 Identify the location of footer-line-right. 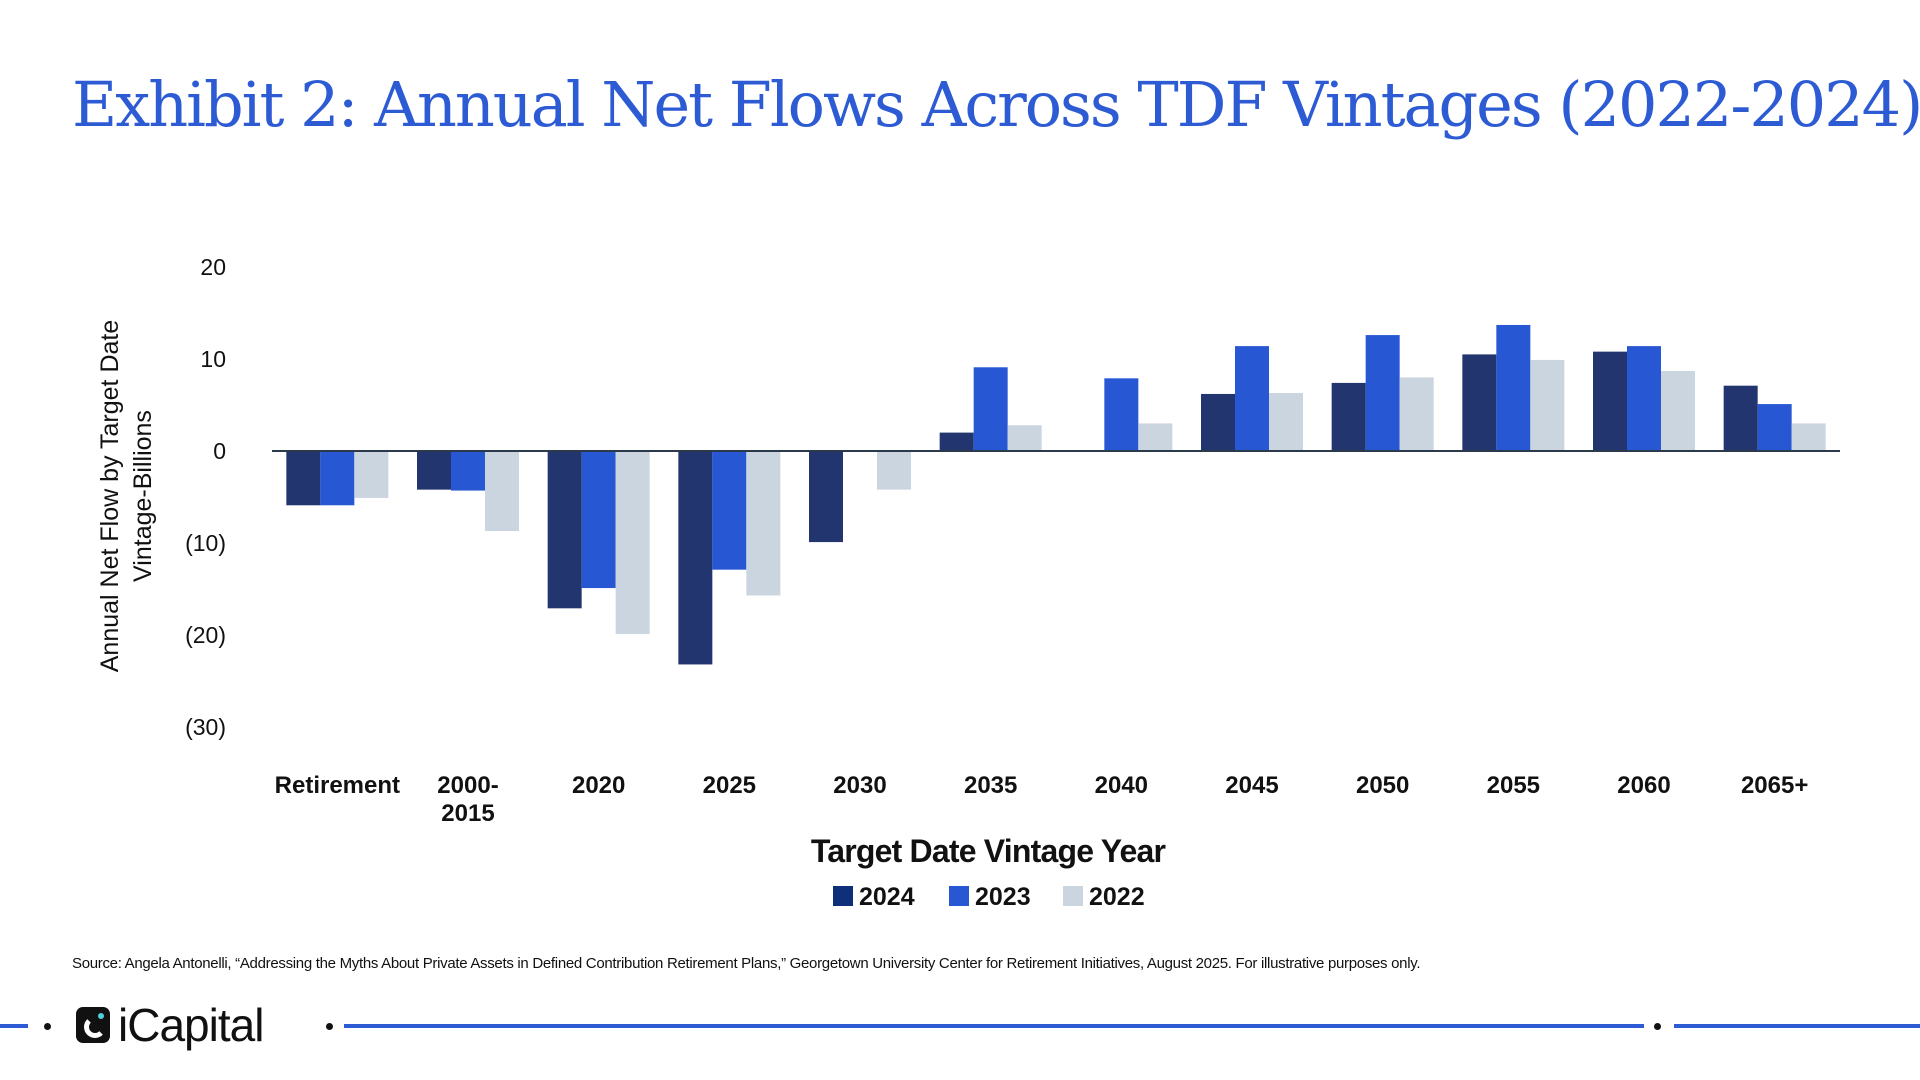
(1797, 1026).